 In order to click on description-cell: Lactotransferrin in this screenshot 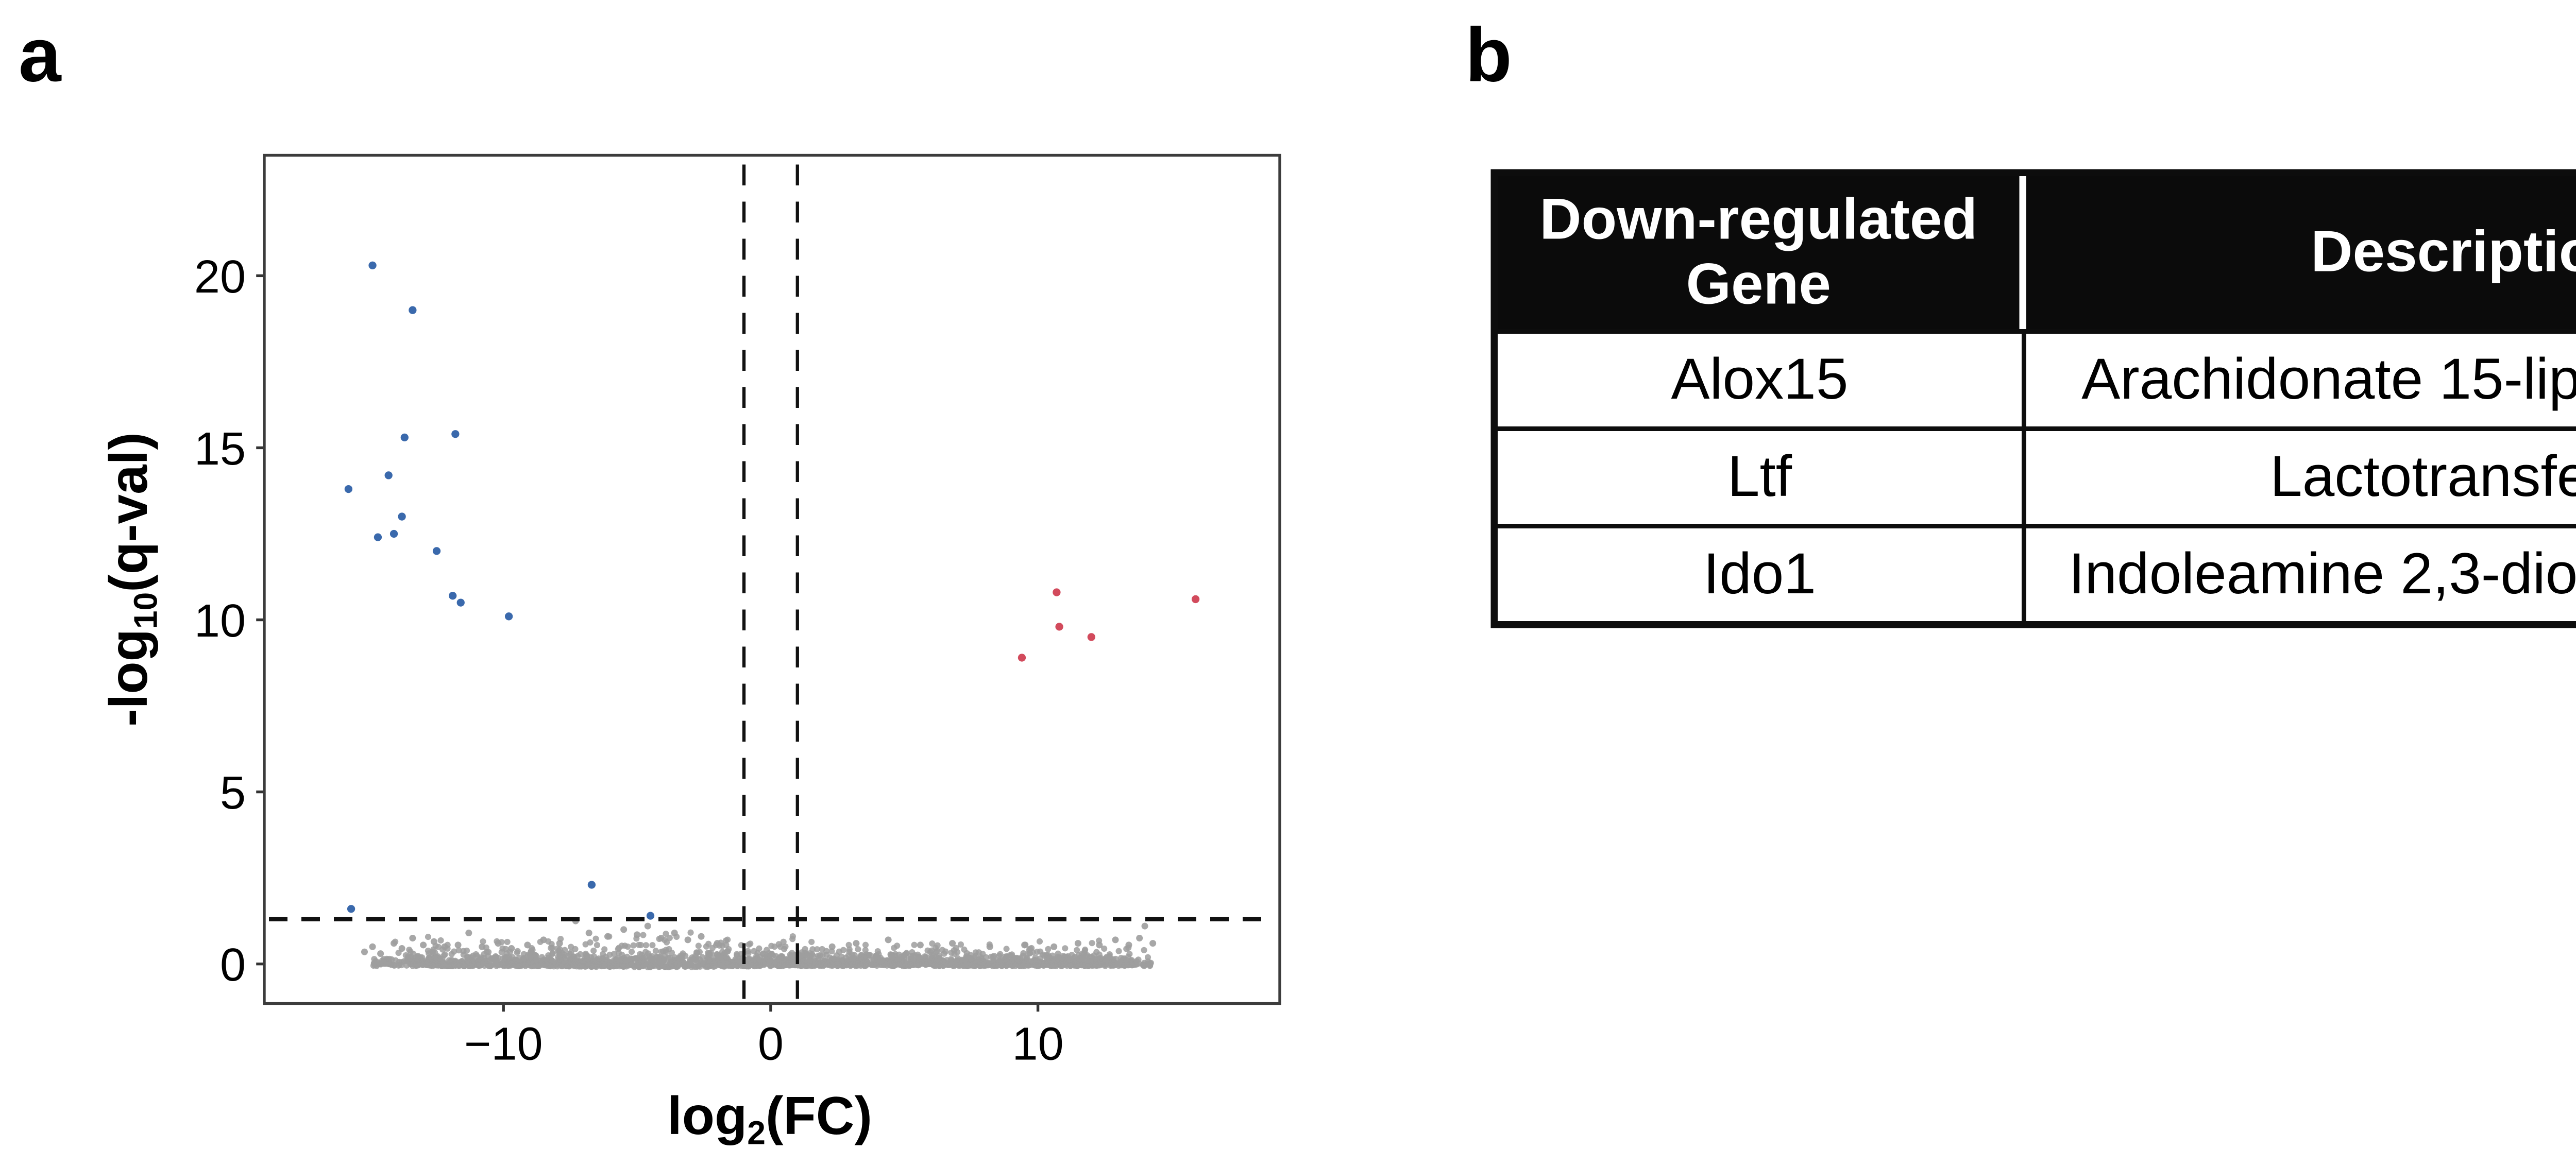, I will do `click(2301, 475)`.